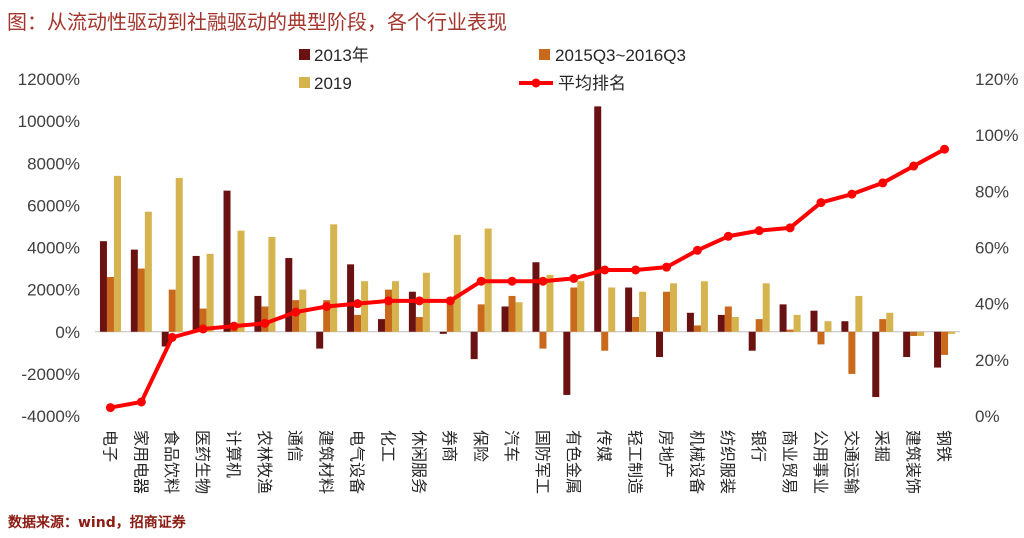  What do you see at coordinates (996, 79) in the screenshot?
I see `y-right-tick-label: 120%` at bounding box center [996, 79].